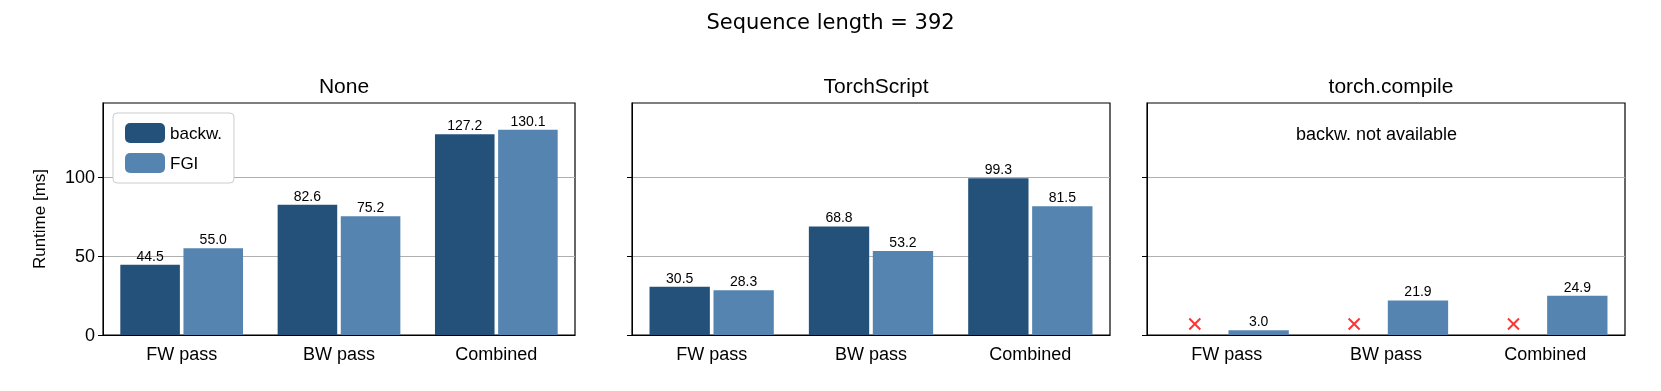 This screenshot has width=1661, height=391. I want to click on data-label: 3.0, so click(1258, 321).